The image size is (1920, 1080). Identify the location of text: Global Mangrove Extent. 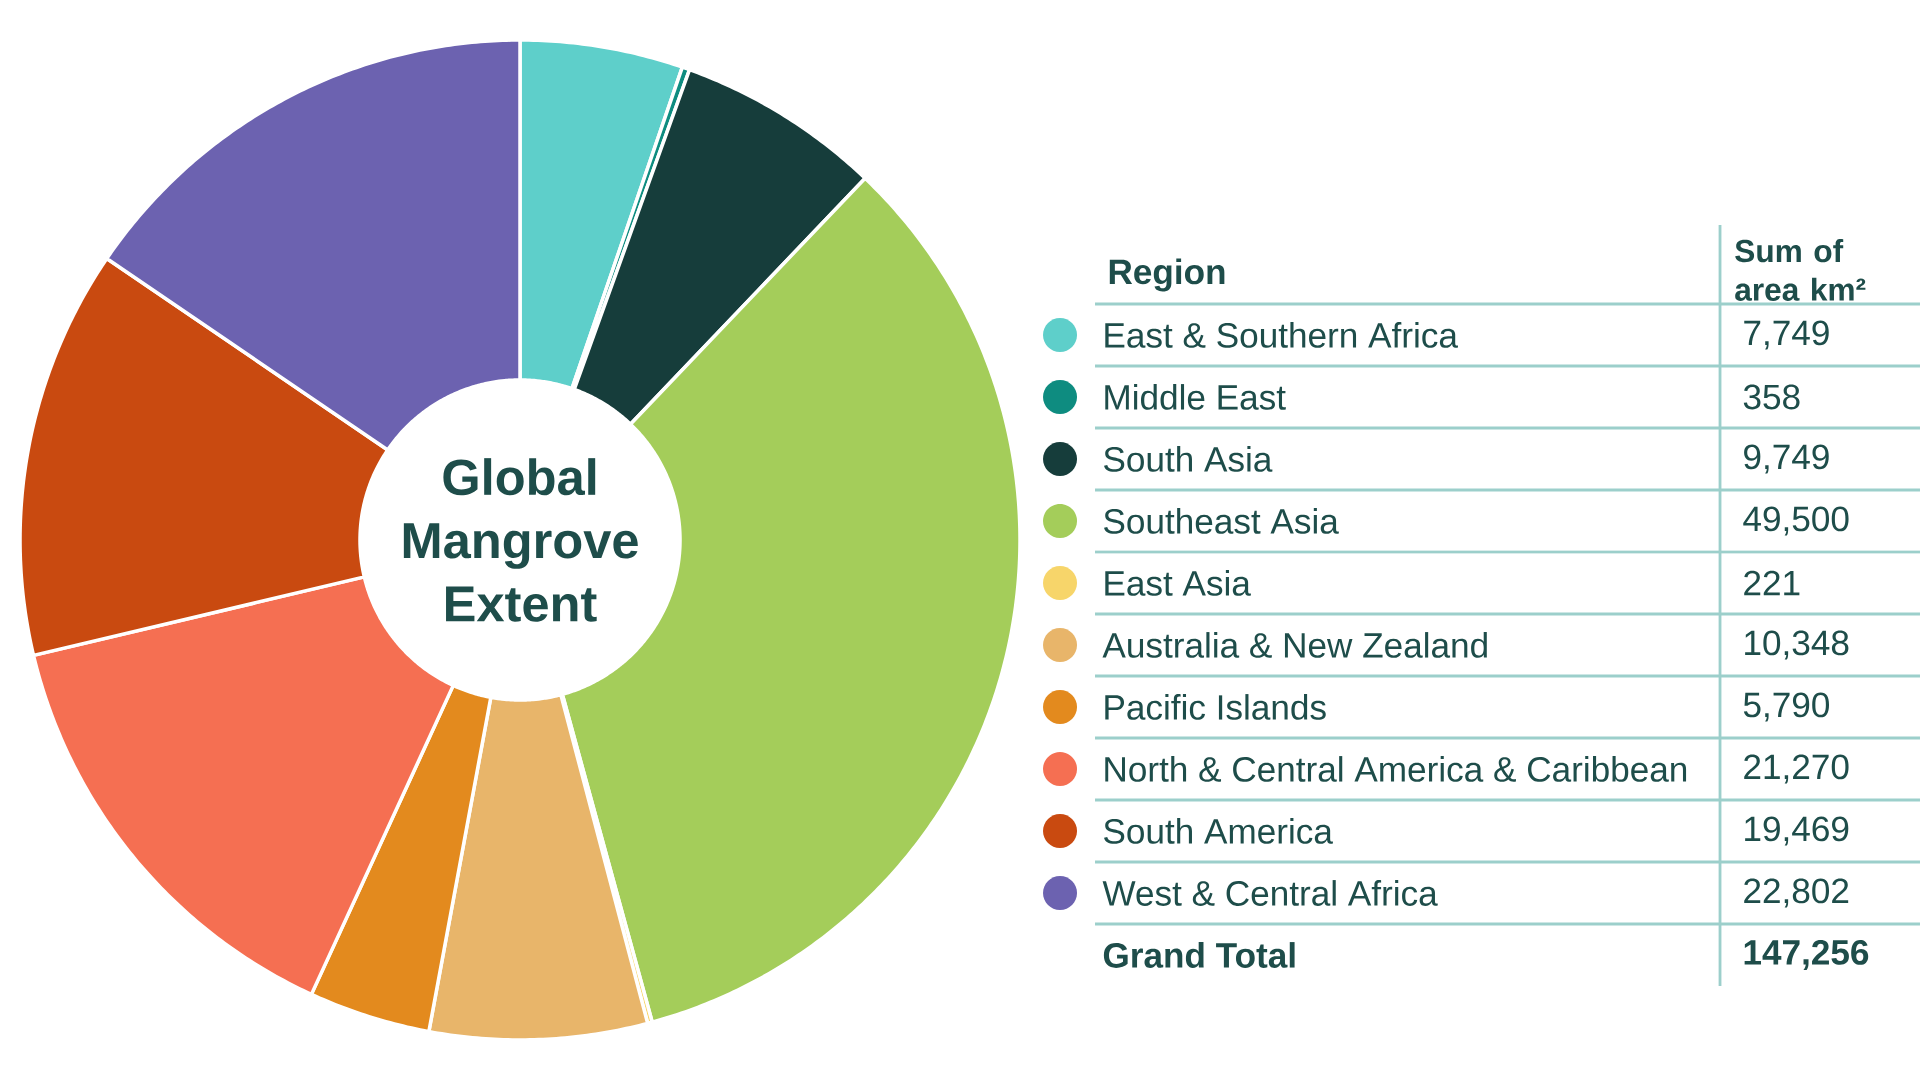
(520, 540).